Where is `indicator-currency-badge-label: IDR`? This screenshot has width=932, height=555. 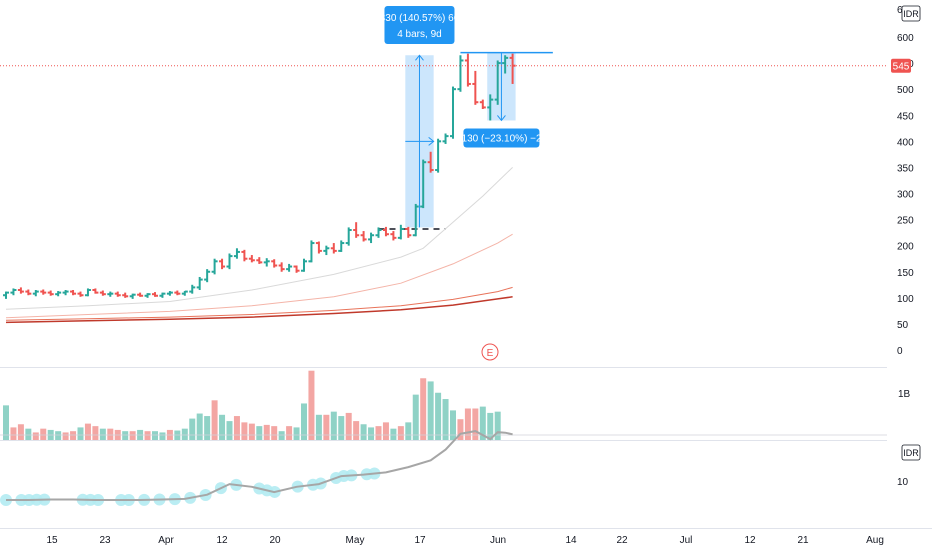
indicator-currency-badge-label: IDR is located at coordinates (911, 453).